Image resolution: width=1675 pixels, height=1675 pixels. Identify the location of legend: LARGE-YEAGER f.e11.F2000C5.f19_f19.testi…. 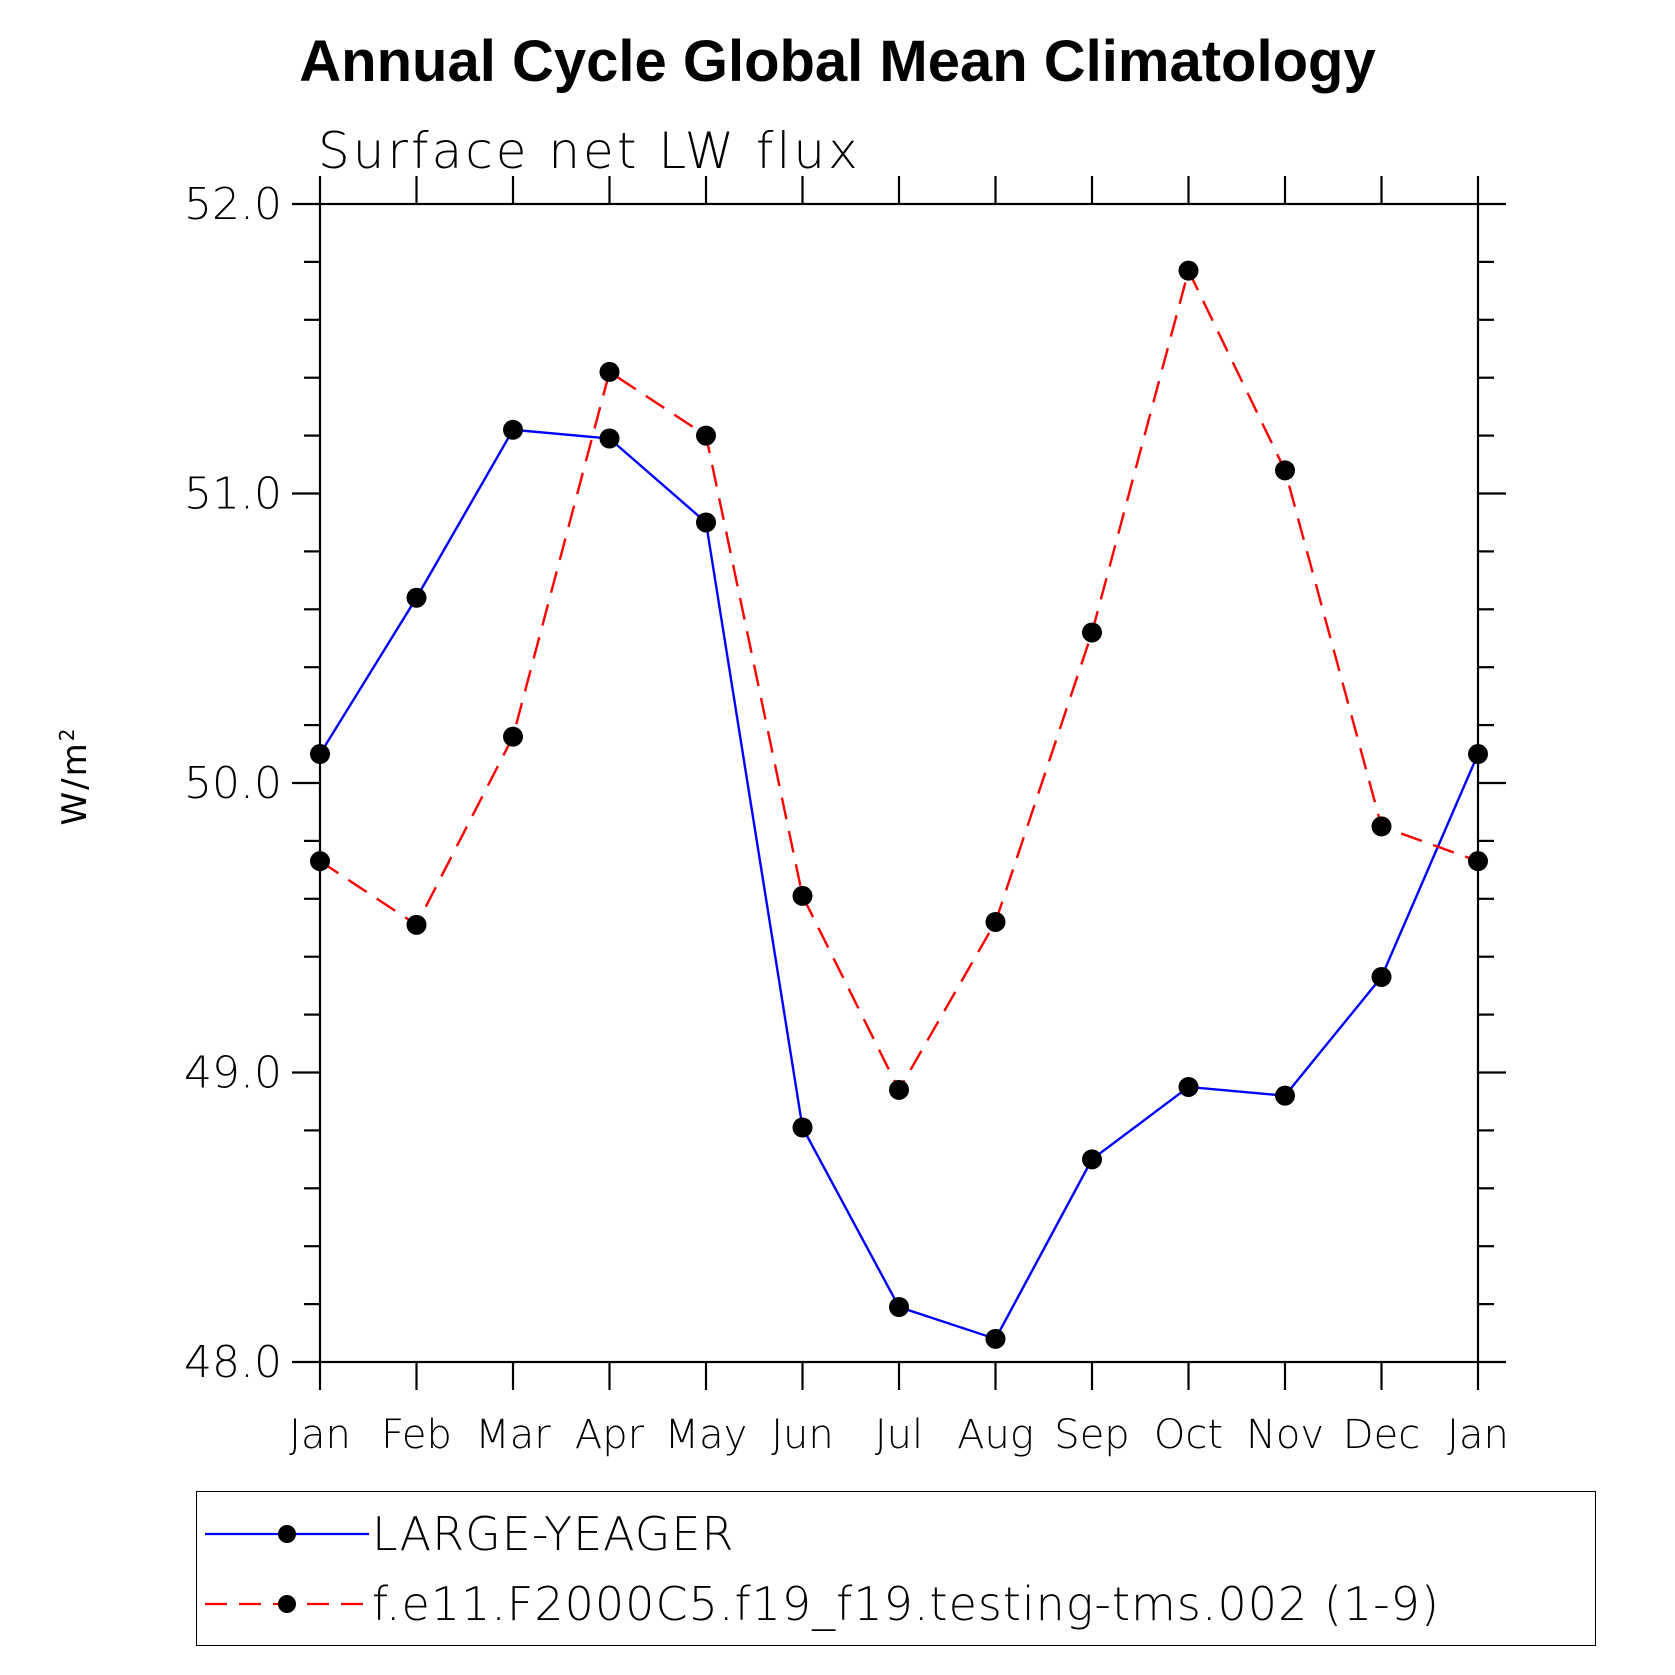
(896, 1568).